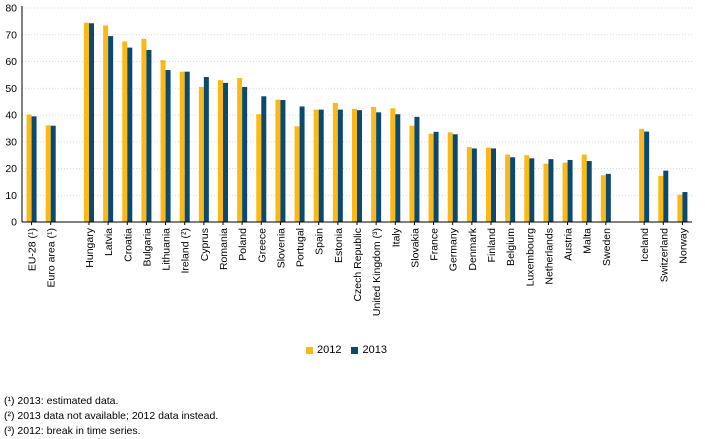 The image size is (705, 439). What do you see at coordinates (72, 431) in the screenshot?
I see `footnote-3: (³) 2012: break in time series.` at bounding box center [72, 431].